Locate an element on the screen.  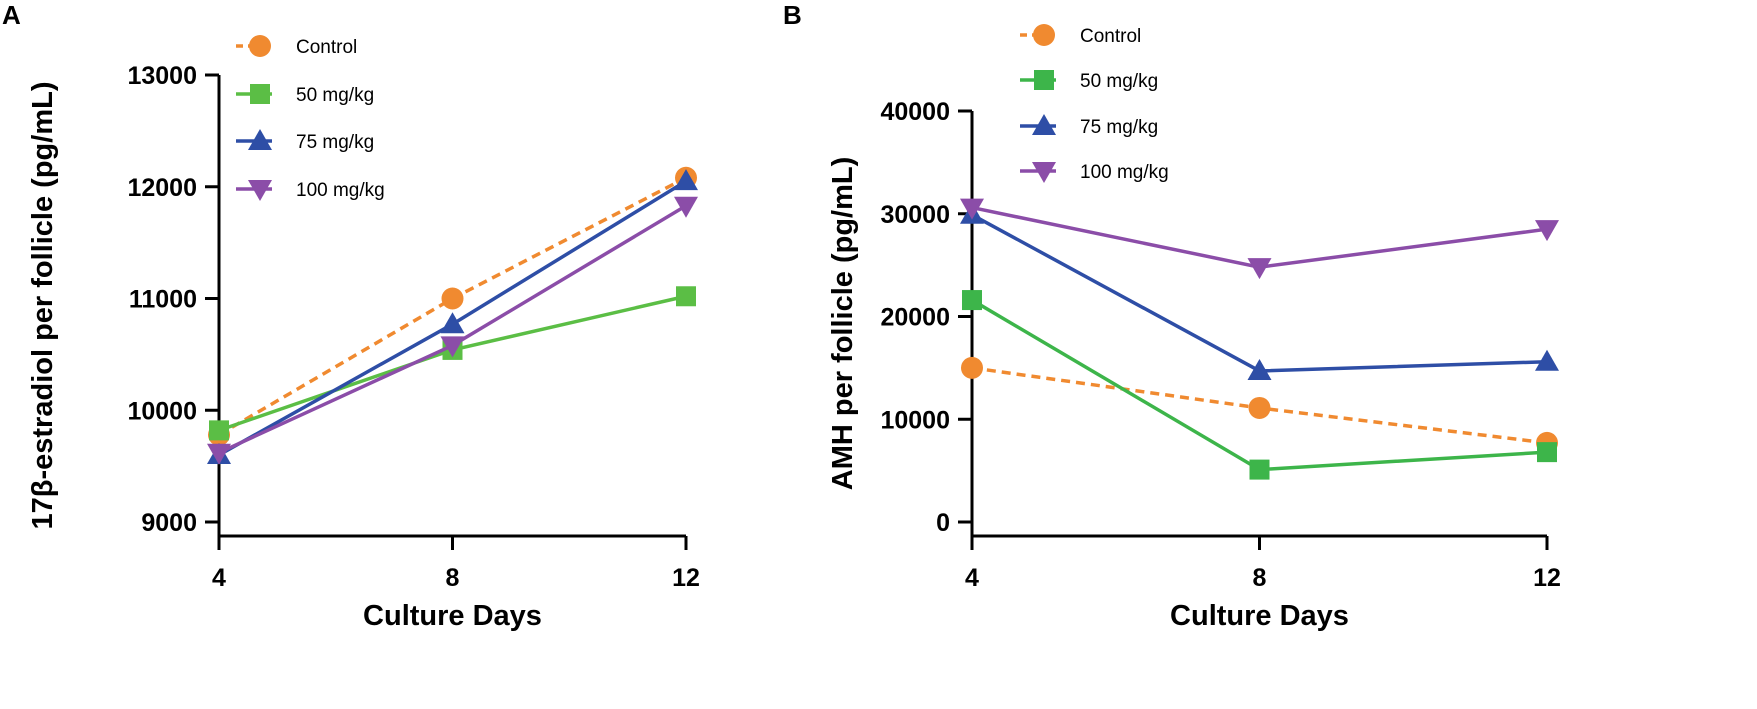
y-tick-label: 30000 is located at coordinates (915, 215).